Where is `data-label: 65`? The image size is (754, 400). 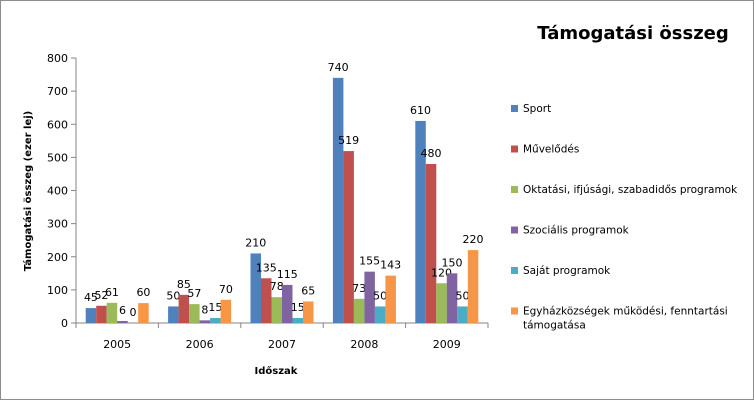
data-label: 65 is located at coordinates (308, 290).